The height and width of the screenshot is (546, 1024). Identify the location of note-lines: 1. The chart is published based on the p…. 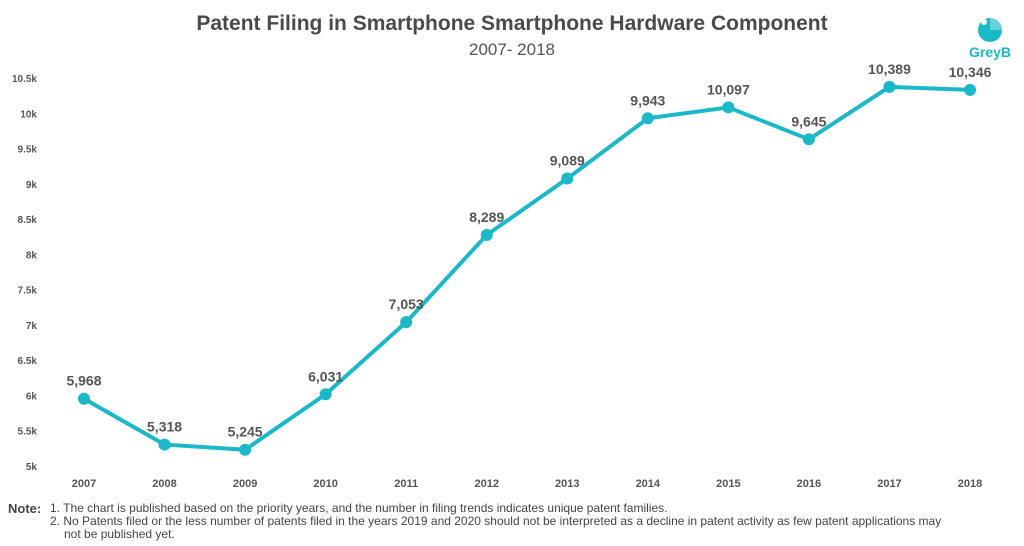
(535, 521).